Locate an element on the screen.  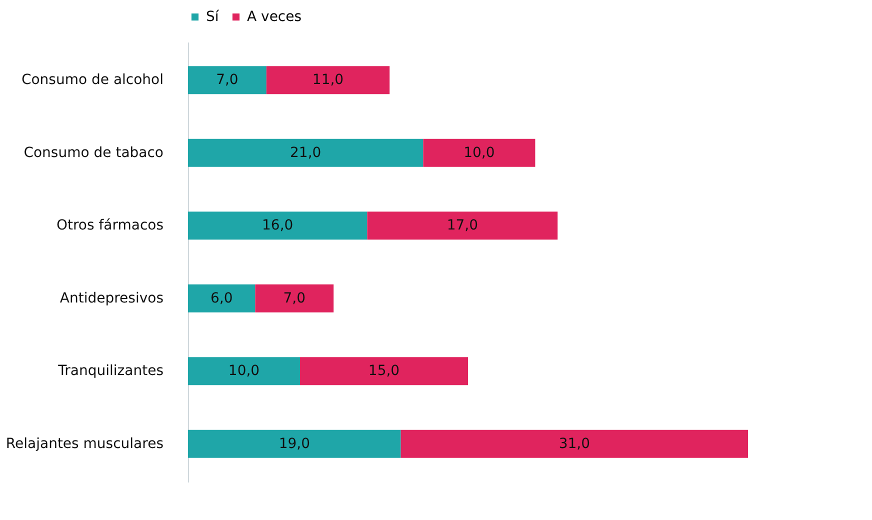
legend-label: Sí is located at coordinates (213, 17).